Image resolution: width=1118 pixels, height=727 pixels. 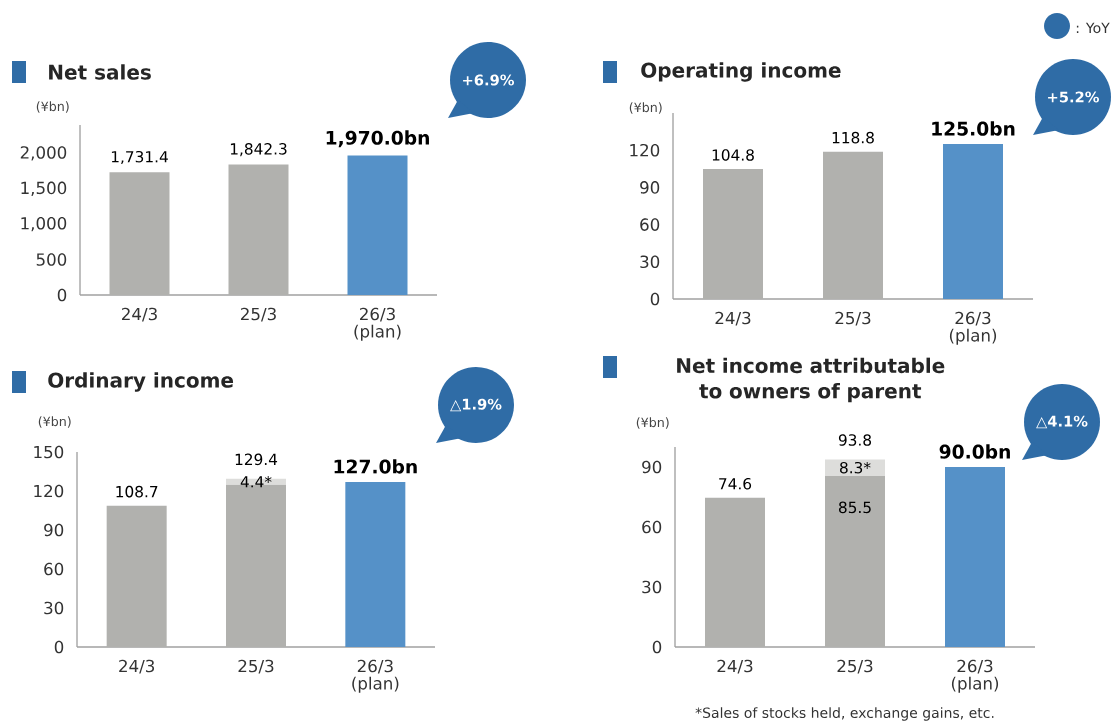 What do you see at coordinates (735, 483) in the screenshot?
I see `data-label: 74.6` at bounding box center [735, 483].